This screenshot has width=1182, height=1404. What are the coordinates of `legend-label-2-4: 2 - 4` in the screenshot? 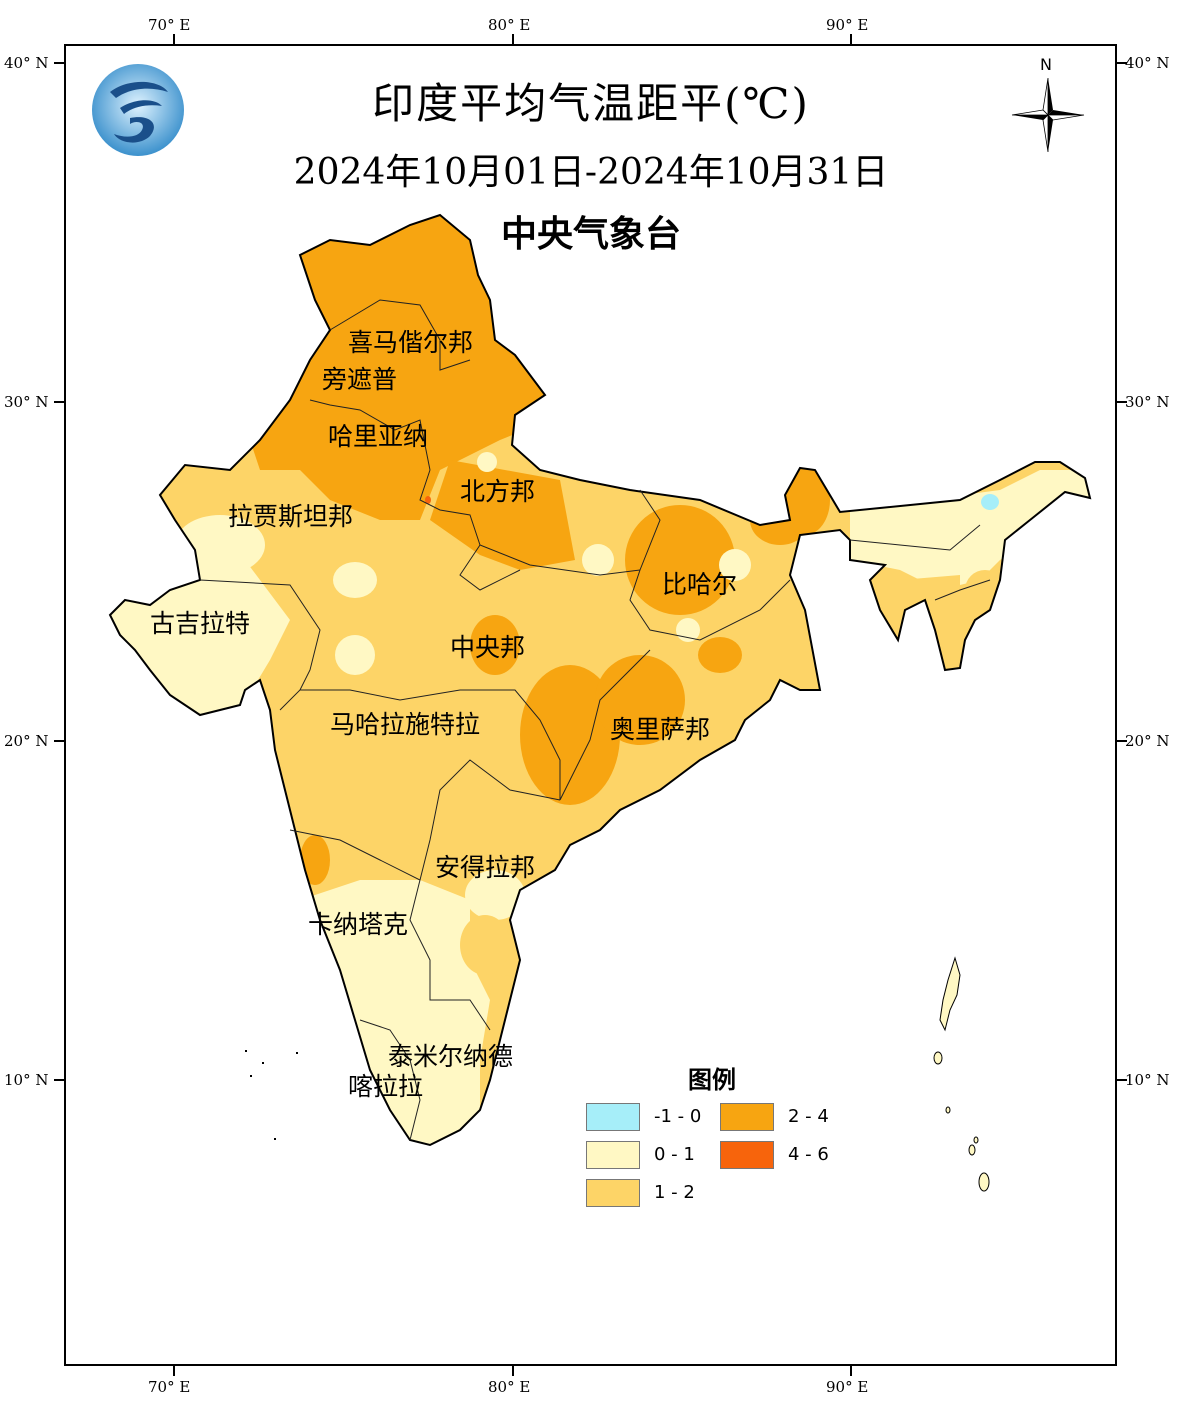 It's located at (808, 1116).